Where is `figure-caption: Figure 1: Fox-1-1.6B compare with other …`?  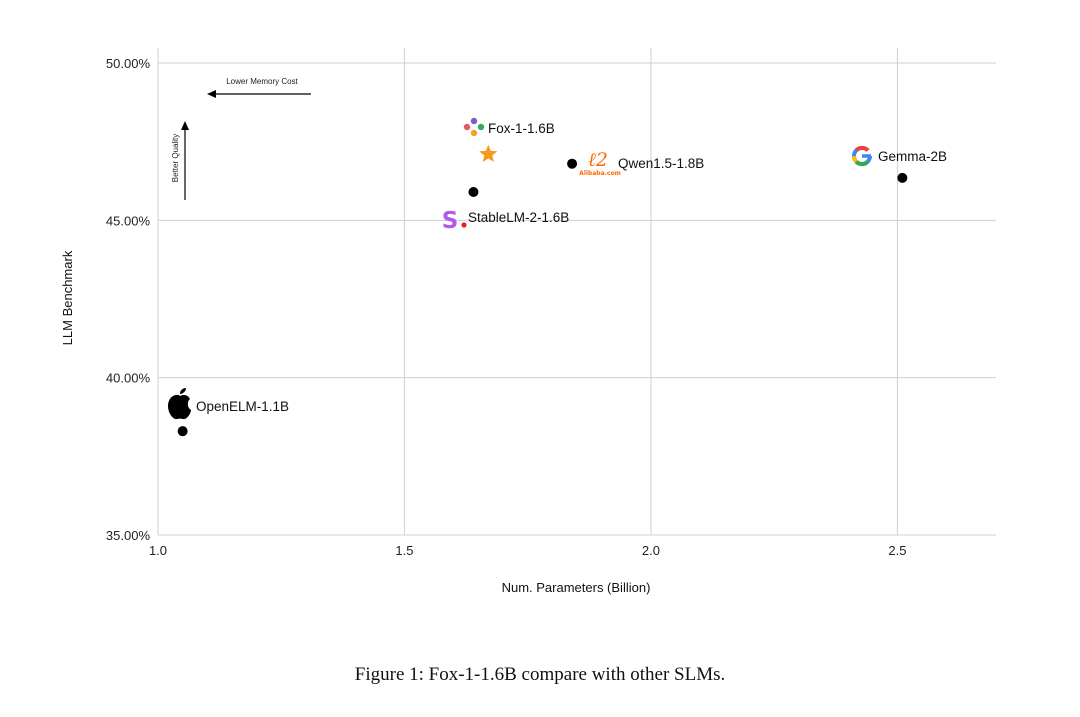 figure-caption: Figure 1: Fox-1-1.6B compare with other … is located at coordinates (540, 674).